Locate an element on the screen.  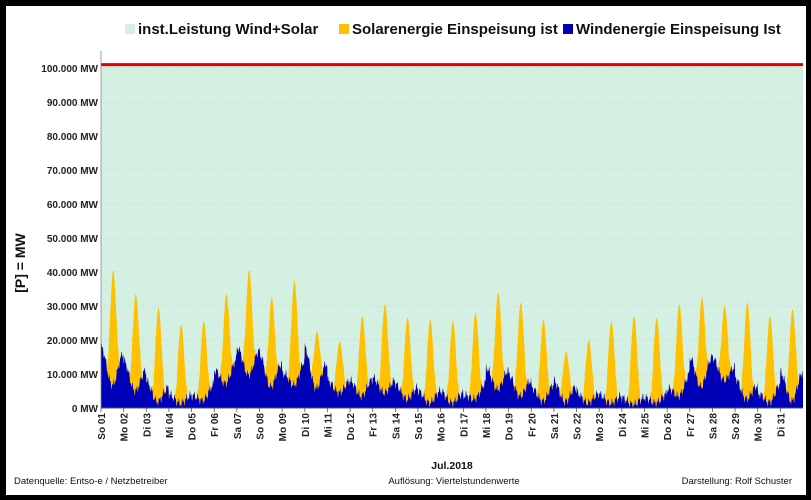
x-tick-label: So 01 is located at coordinates (102, 426).